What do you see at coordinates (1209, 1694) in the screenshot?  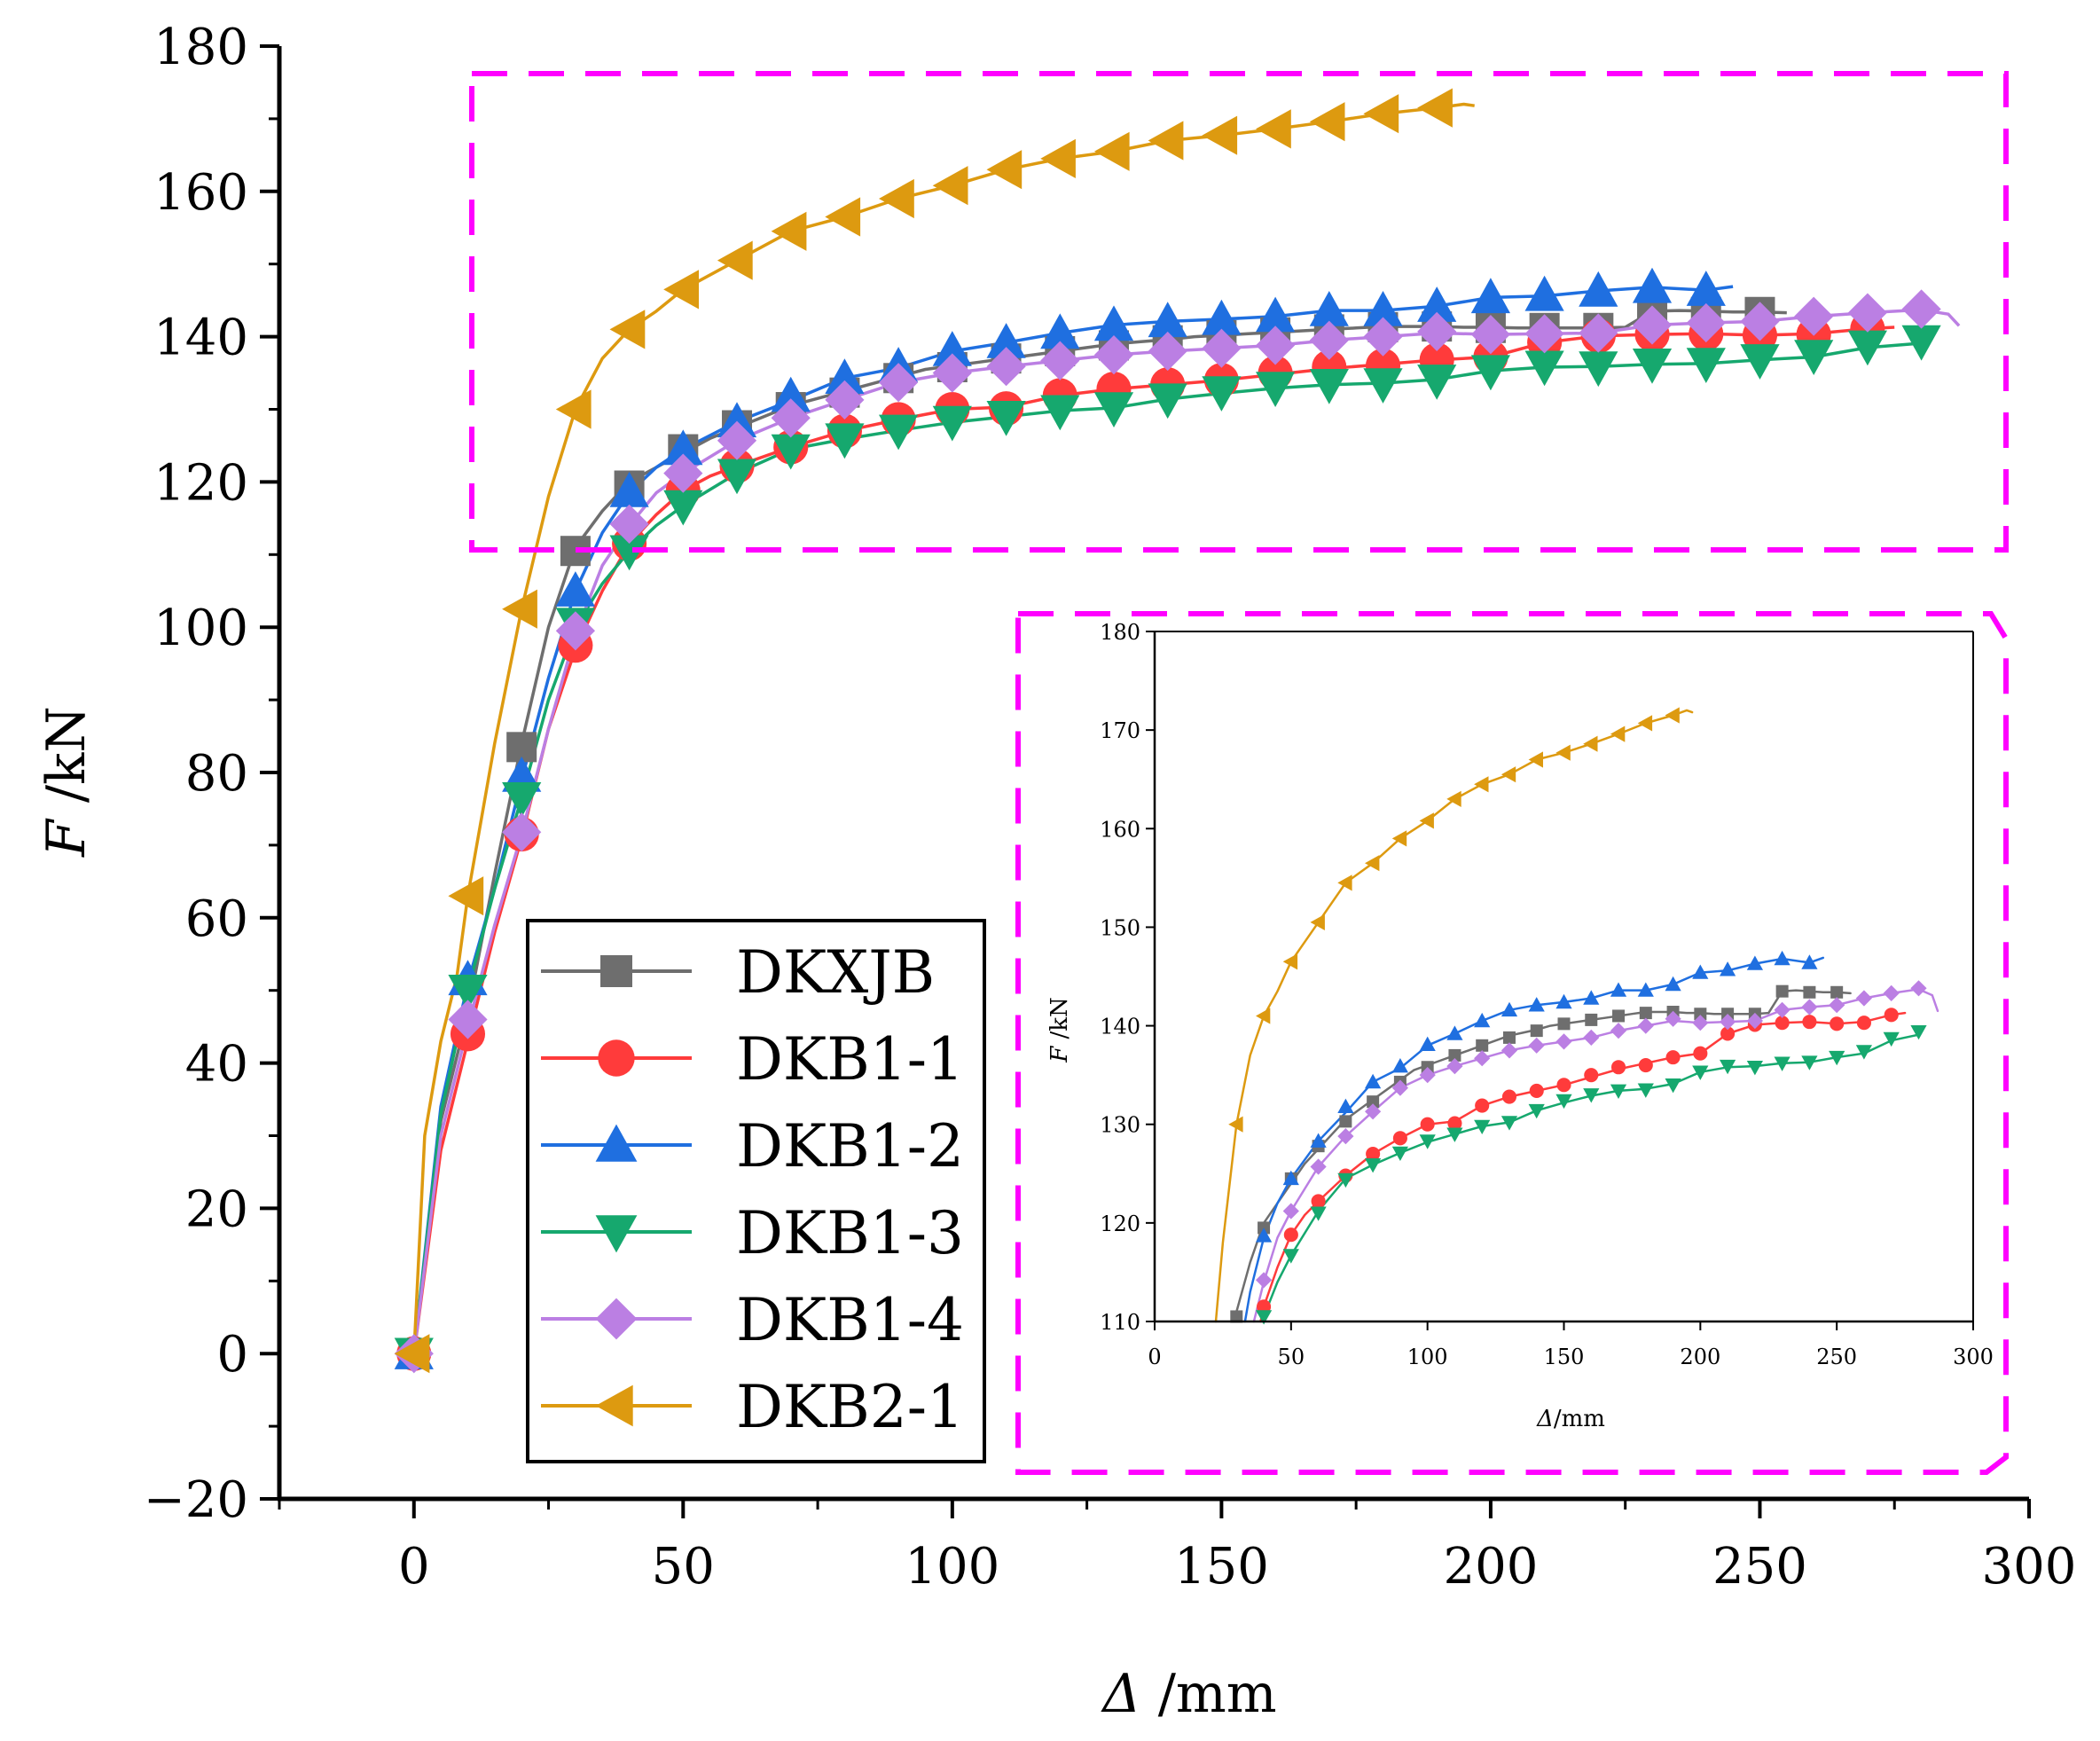 I see `x-axis-unit: /mm` at bounding box center [1209, 1694].